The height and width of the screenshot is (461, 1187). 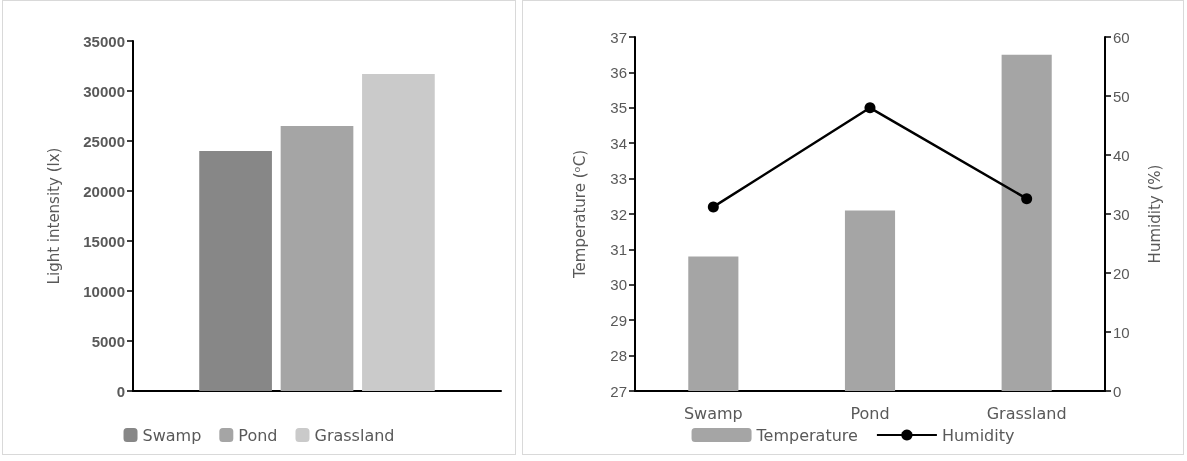 I want to click on y-tick-label: 10000, so click(x=104, y=291).